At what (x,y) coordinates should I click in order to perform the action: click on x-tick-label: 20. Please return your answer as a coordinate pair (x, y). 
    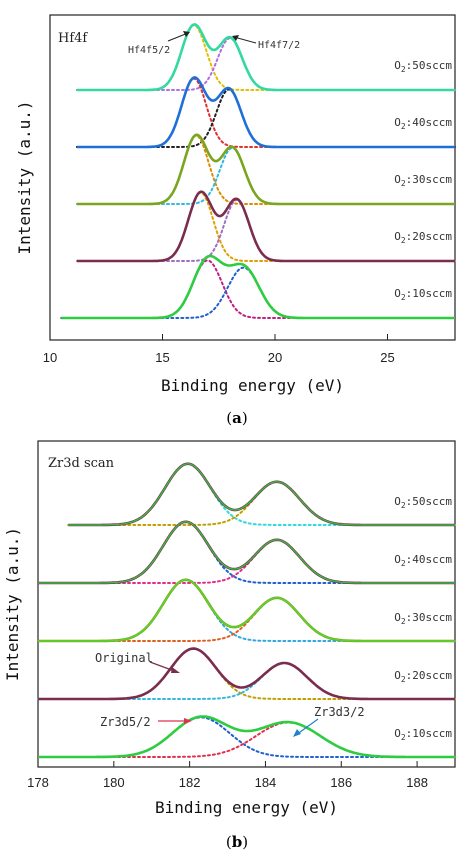
    Looking at the image, I should click on (275, 357).